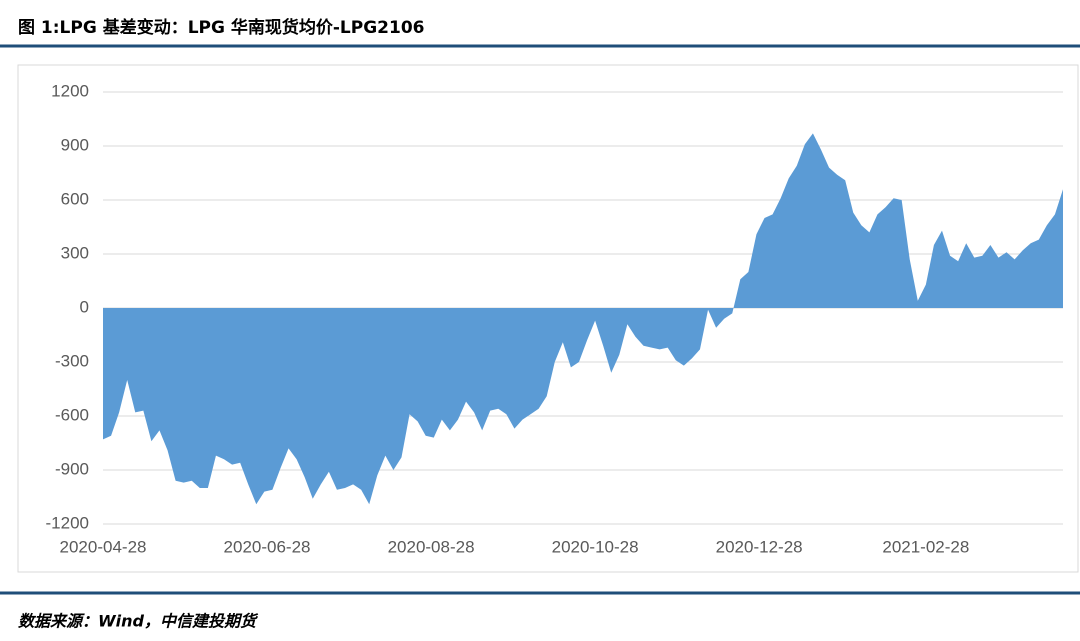  What do you see at coordinates (759, 546) in the screenshot?
I see `x-tick-label: 2020-12-28` at bounding box center [759, 546].